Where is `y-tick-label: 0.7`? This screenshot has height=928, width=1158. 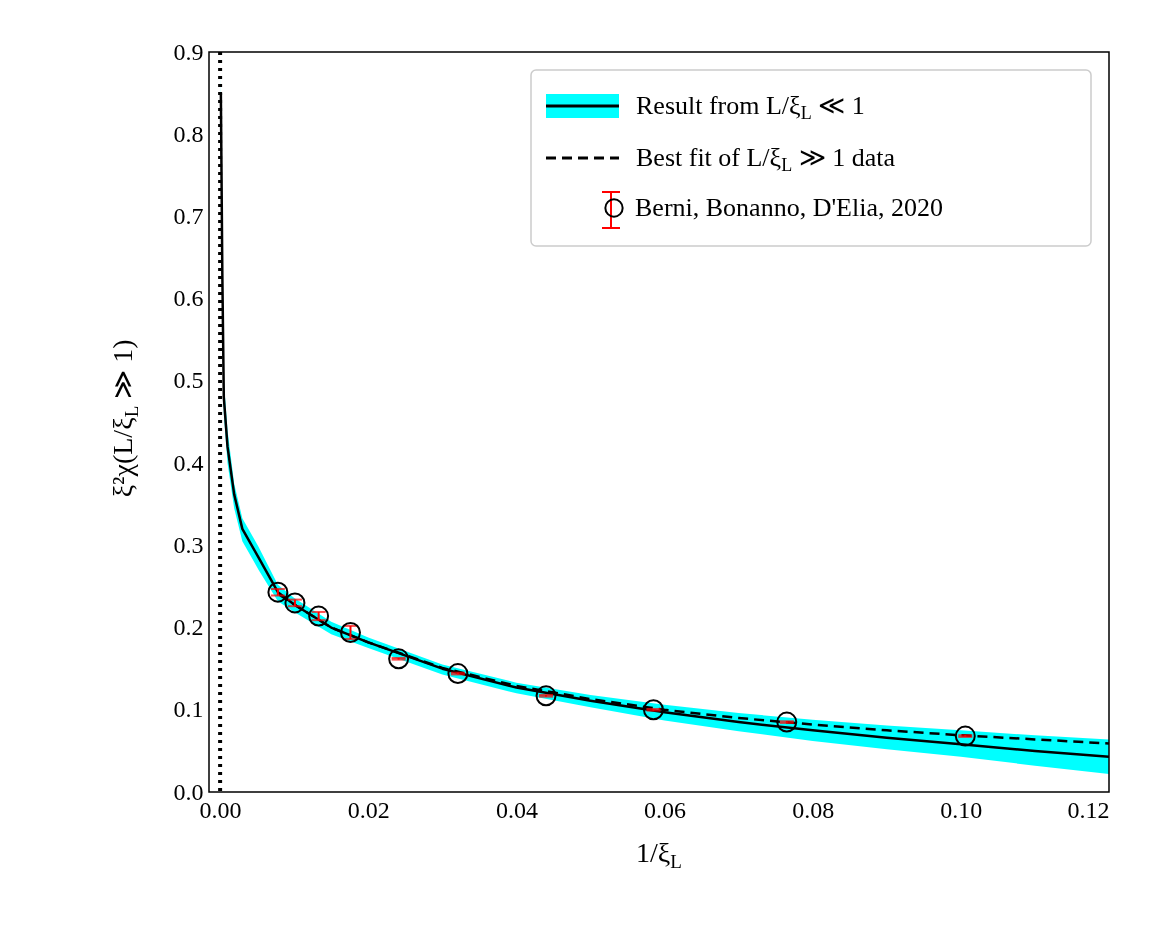
y-tick-label: 0.7 is located at coordinates (188, 215).